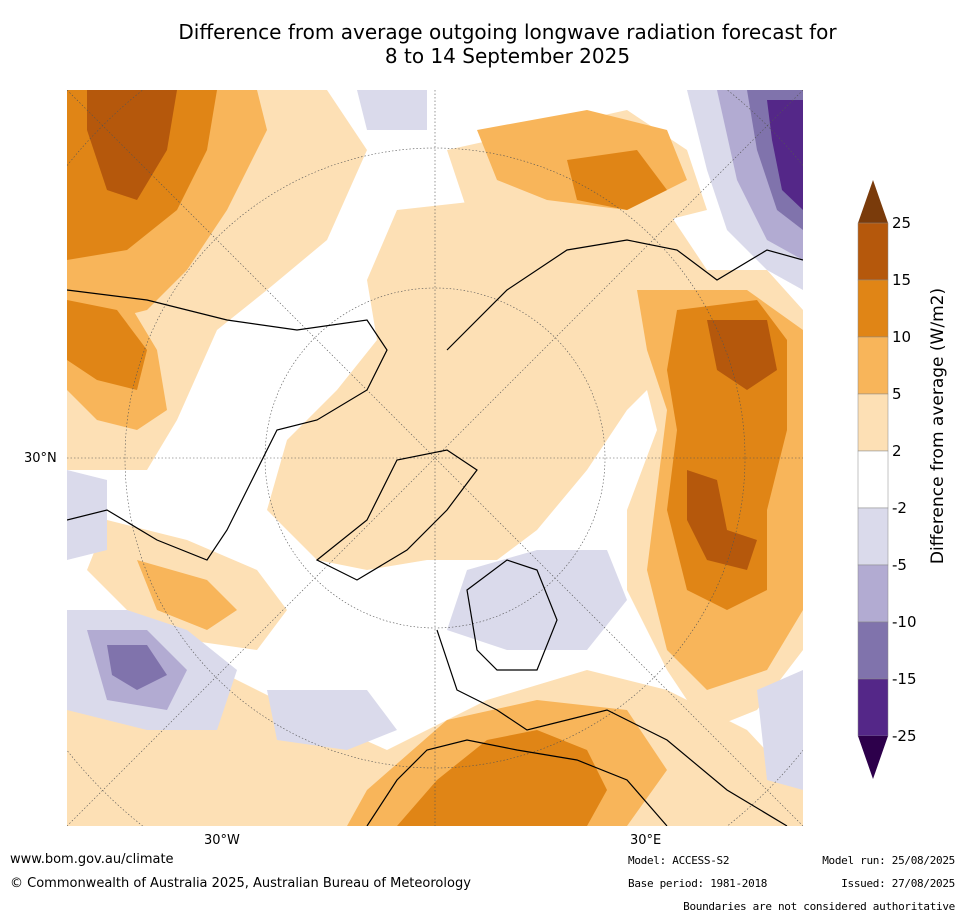  Describe the element at coordinates (873, 757) in the screenshot. I see `colorbar-extend-bottom` at that location.